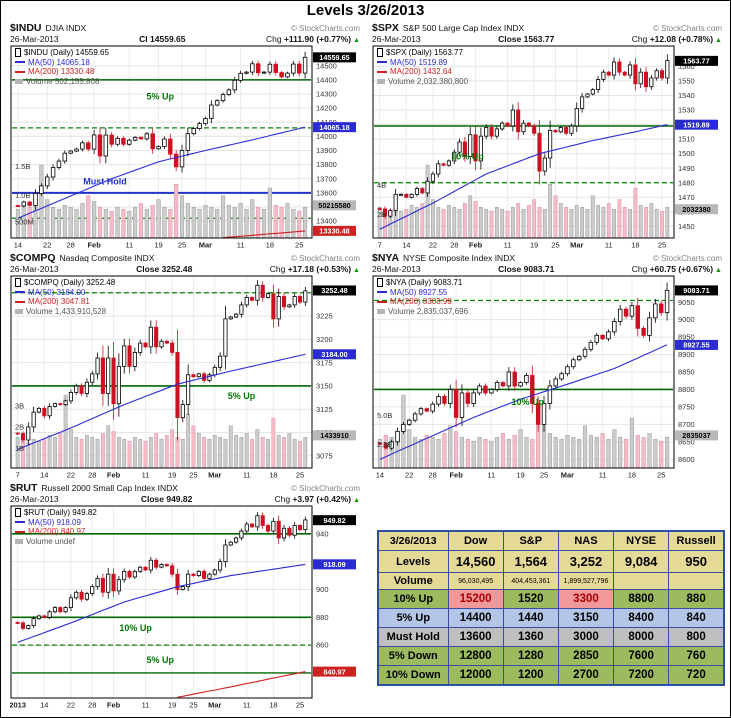  Describe the element at coordinates (459, 258) in the screenshot. I see `chart-index-name: NYSE Composite Index INDX` at that location.